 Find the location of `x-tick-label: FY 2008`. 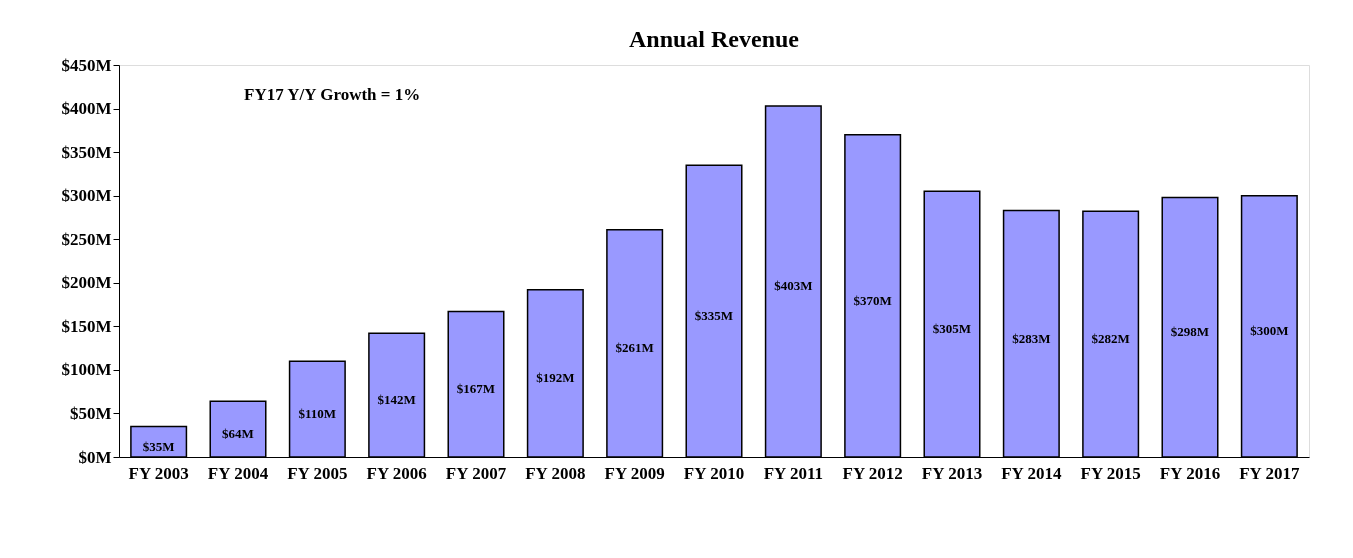

x-tick-label: FY 2008 is located at coordinates (555, 473).